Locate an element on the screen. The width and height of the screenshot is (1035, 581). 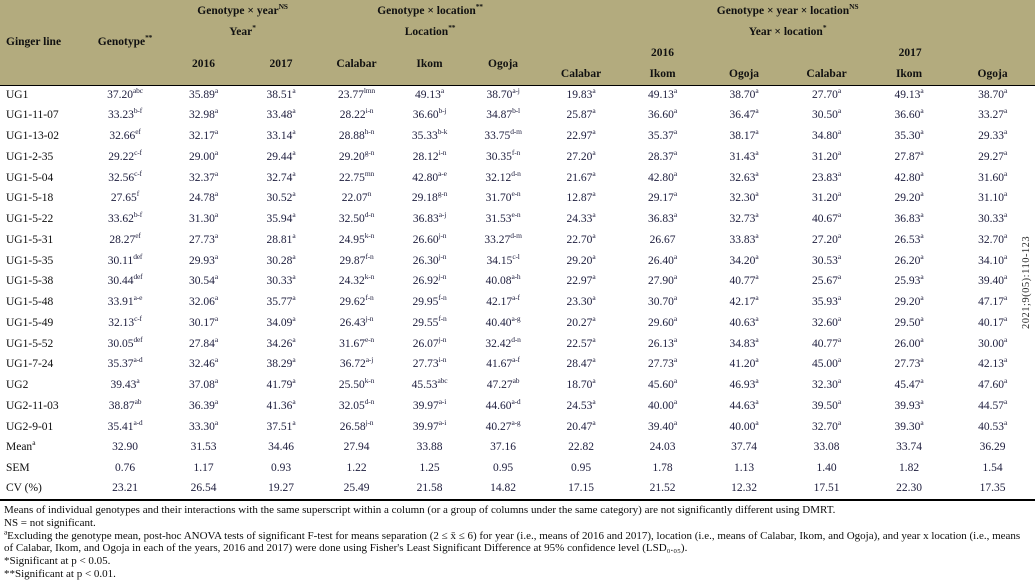
value-cell: 28.81a is located at coordinates (281, 238).